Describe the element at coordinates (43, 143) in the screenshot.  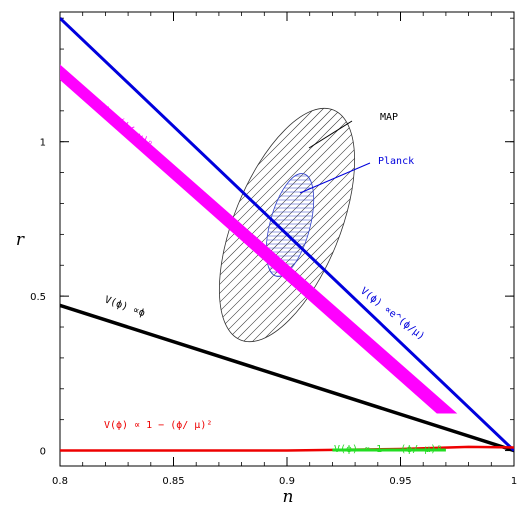
I see `y-tick-label: 1` at that location.